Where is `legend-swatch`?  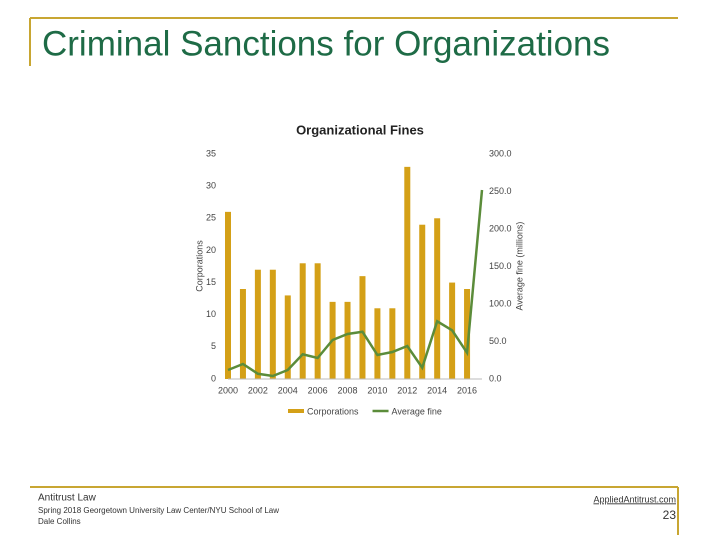 legend-swatch is located at coordinates (296, 411).